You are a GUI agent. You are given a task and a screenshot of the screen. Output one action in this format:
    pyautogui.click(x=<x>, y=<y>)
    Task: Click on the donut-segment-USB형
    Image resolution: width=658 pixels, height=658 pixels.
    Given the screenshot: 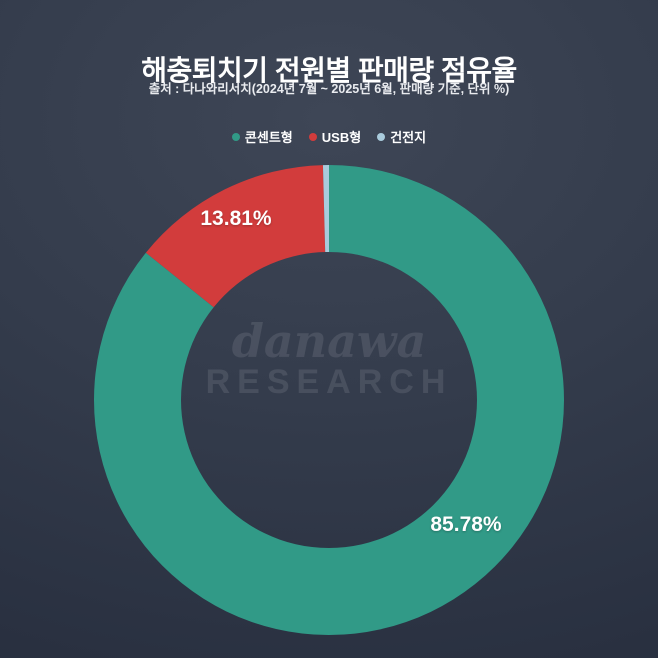 What is the action you would take?
    pyautogui.click(x=235, y=236)
    